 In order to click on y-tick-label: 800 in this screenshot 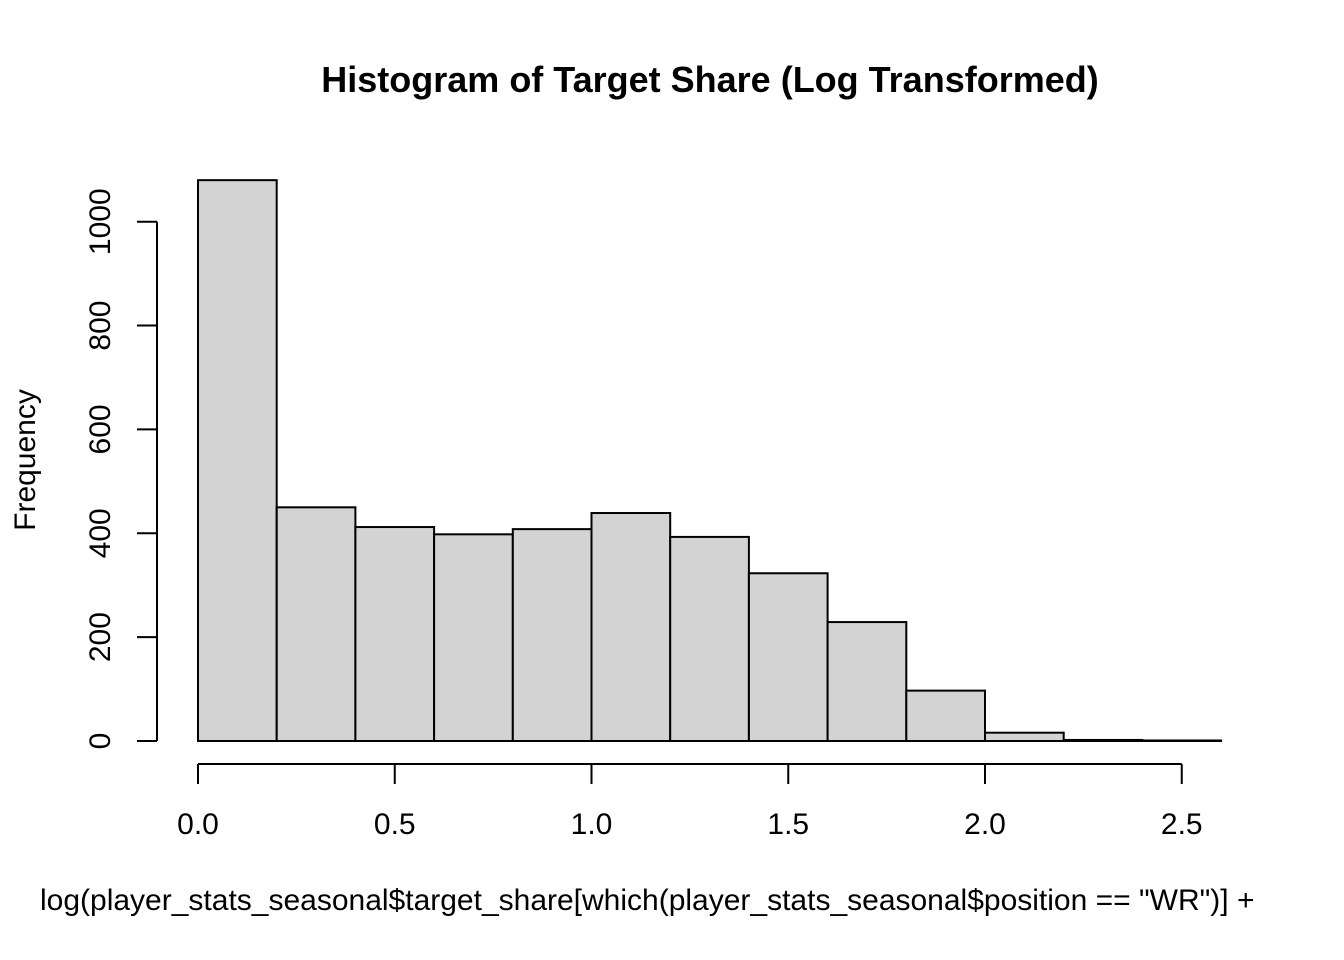, I will do `click(100, 326)`.